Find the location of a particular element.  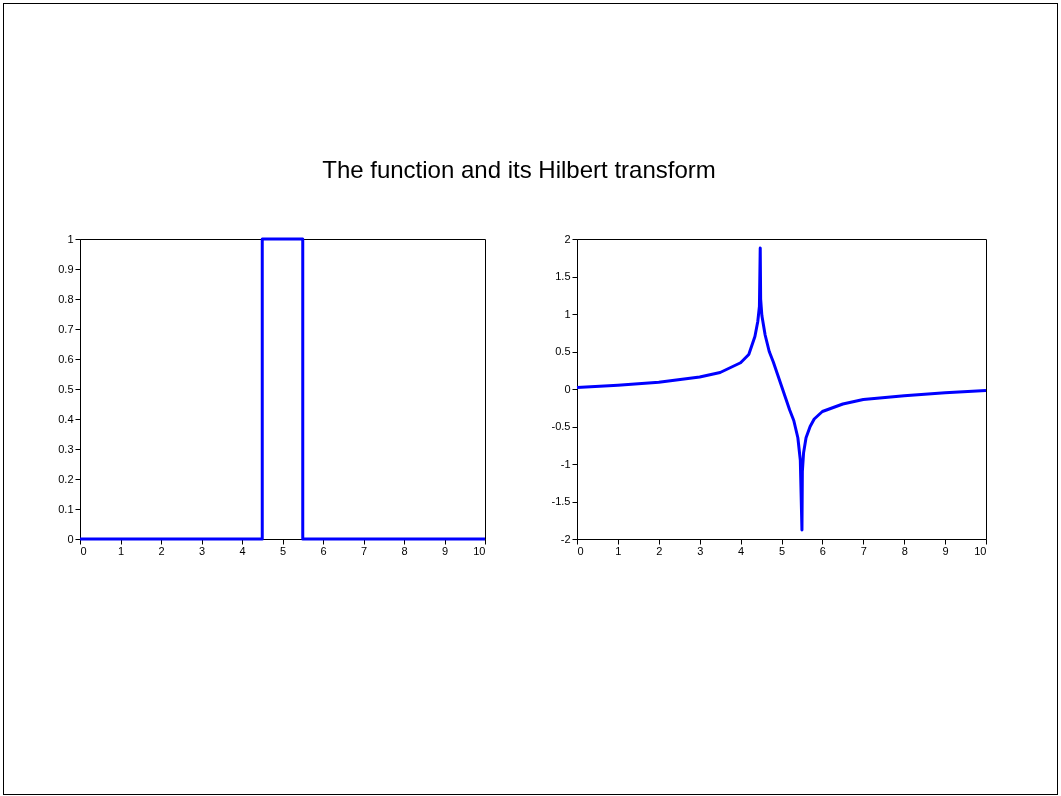

y-tick-label: 0.7 is located at coordinates (66, 328).